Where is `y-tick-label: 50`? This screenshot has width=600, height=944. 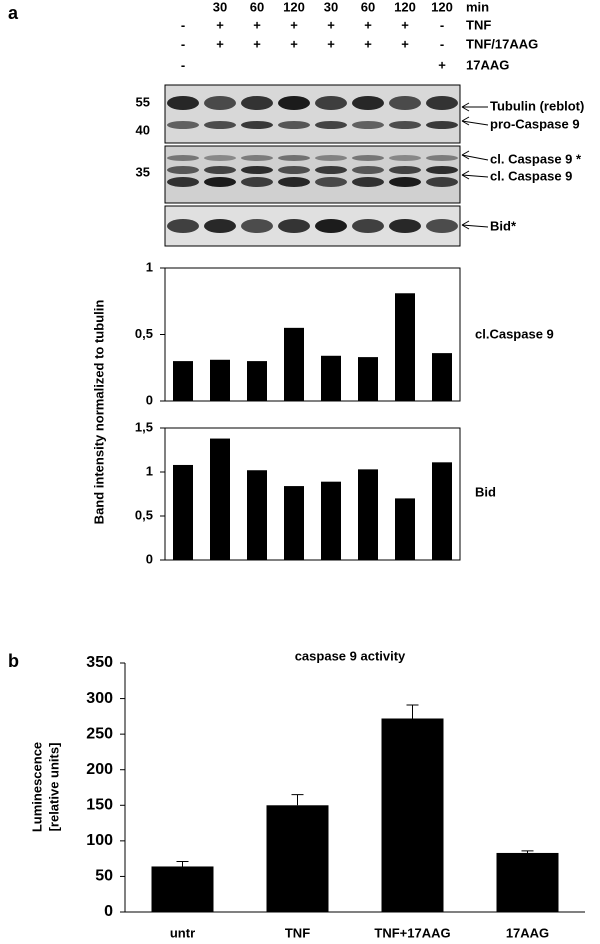
y-tick-label: 50 is located at coordinates (104, 876).